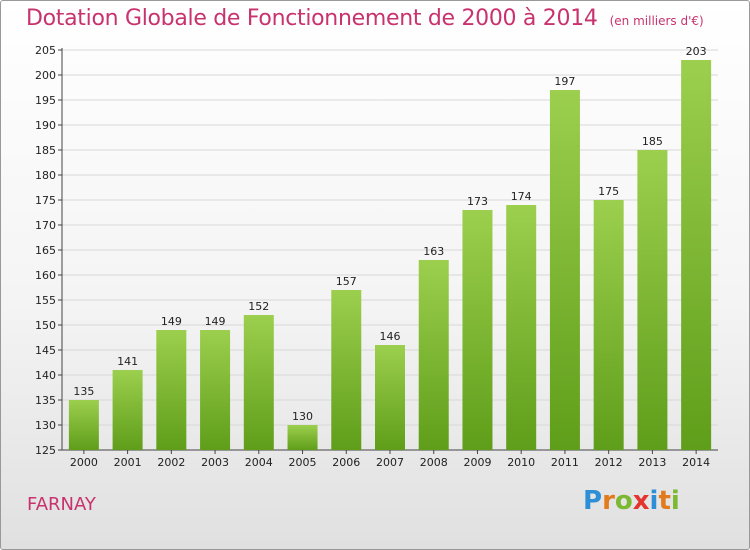  Describe the element at coordinates (434, 462) in the screenshot. I see `x-tick-label: 2008` at that location.